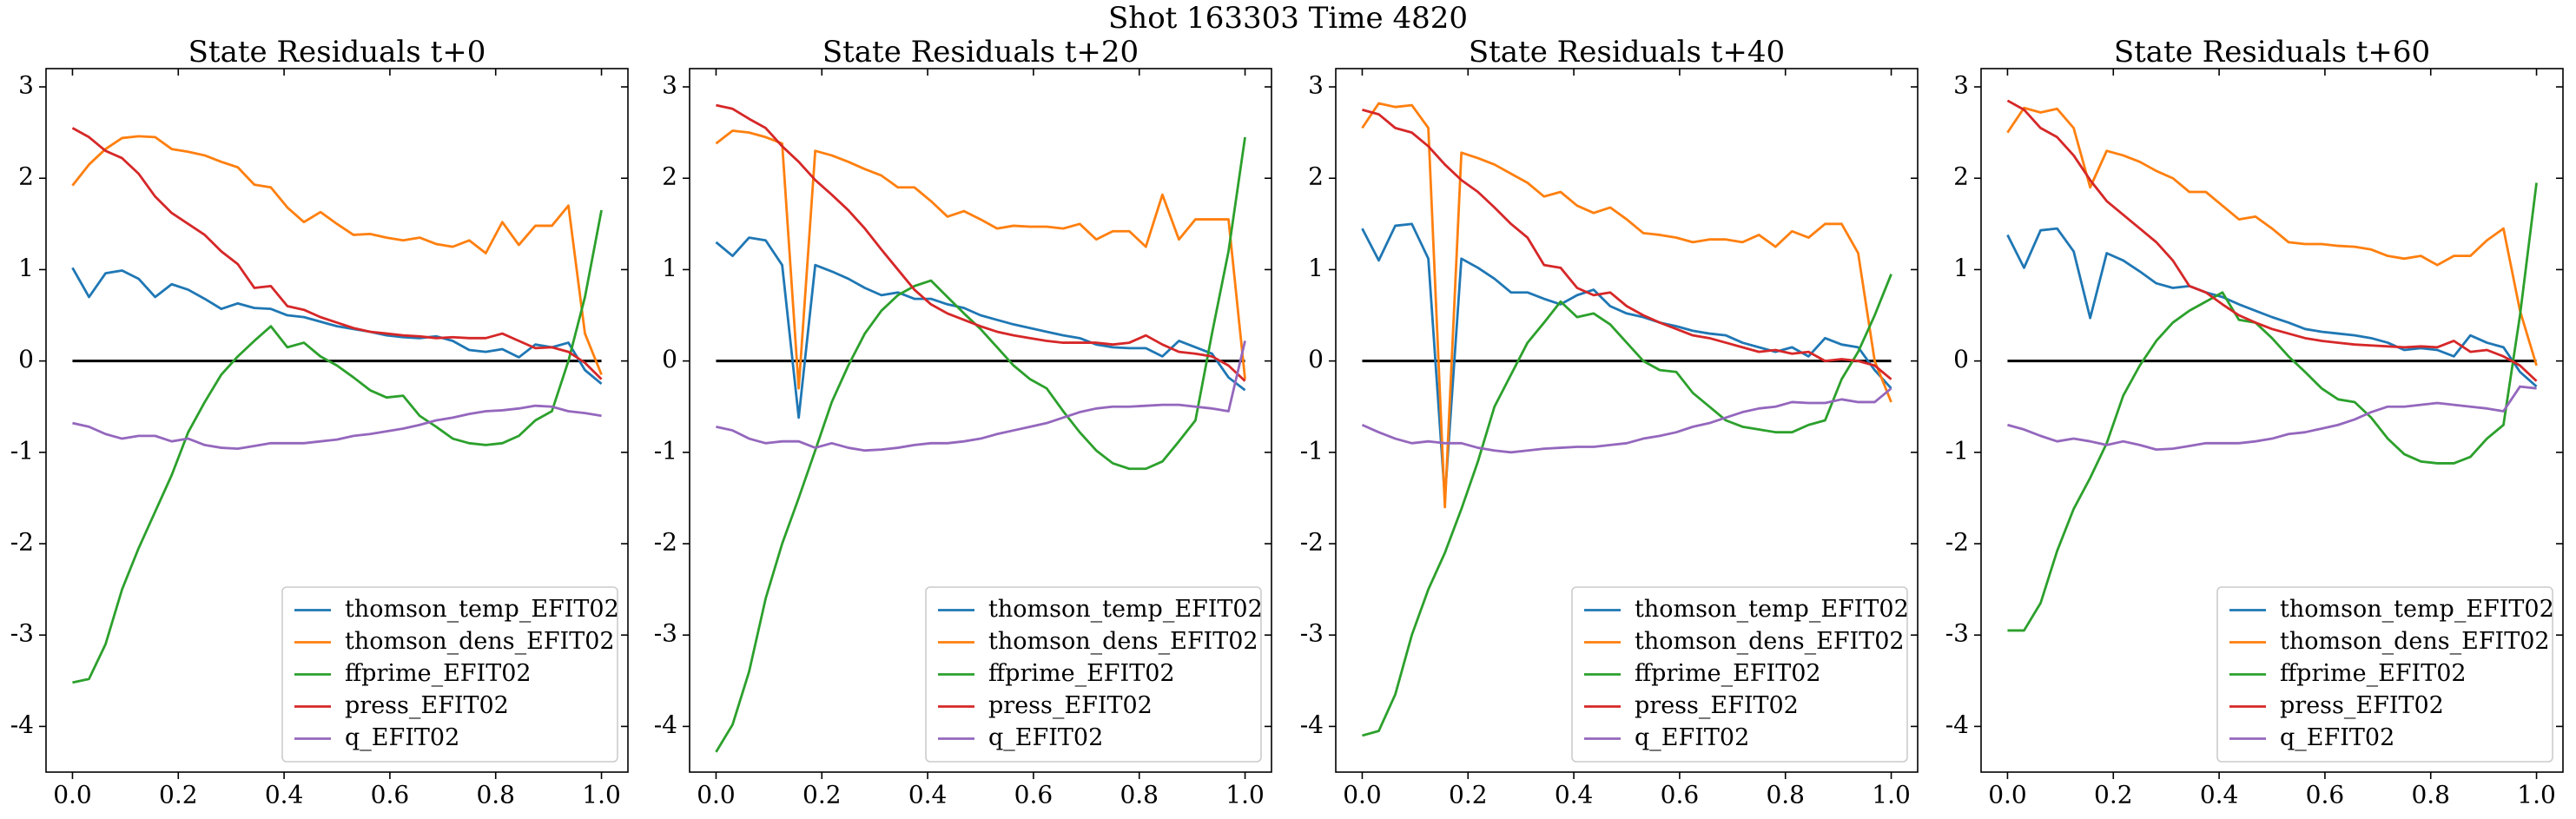 The height and width of the screenshot is (819, 2576). What do you see at coordinates (1288, 18) in the screenshot?
I see `figure-title: Shot 163303 Time 4820` at bounding box center [1288, 18].